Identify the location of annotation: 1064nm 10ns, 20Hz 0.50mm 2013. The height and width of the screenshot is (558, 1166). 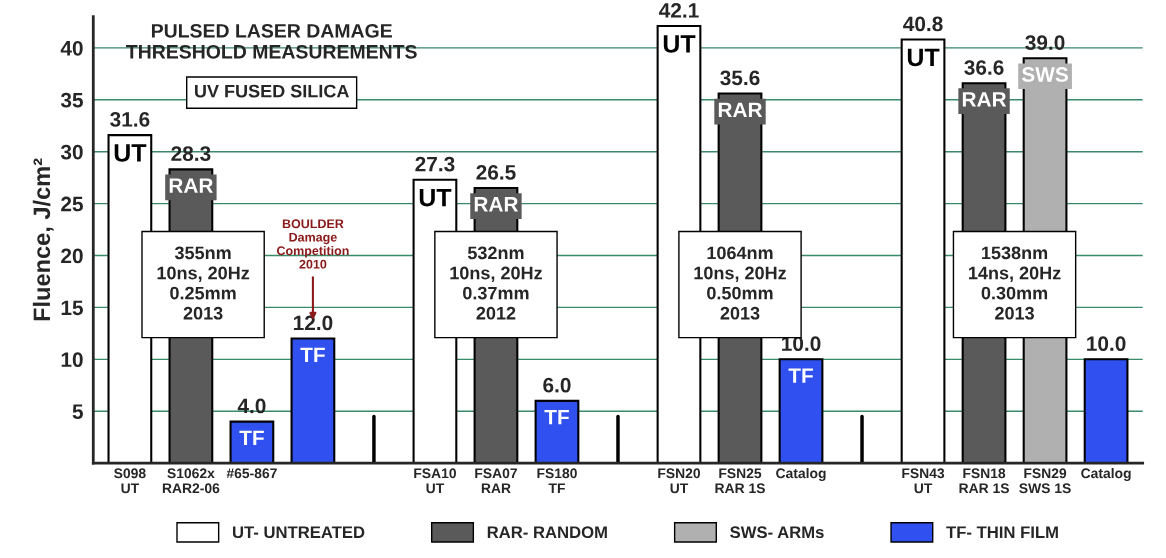
(740, 283).